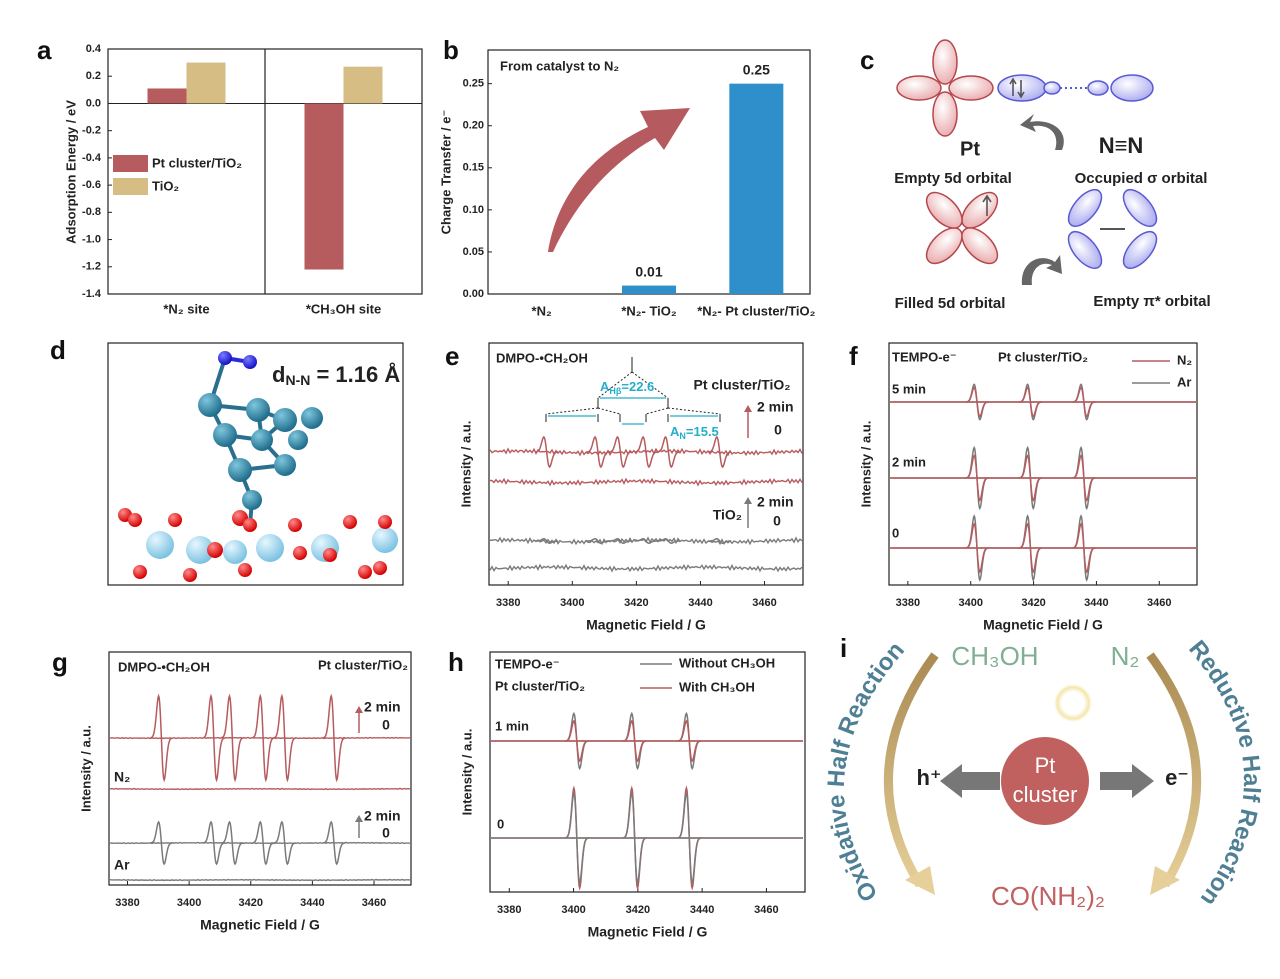  Describe the element at coordinates (649, 310) in the screenshot. I see `x-tick-label: *N₂- TiO₂` at that location.